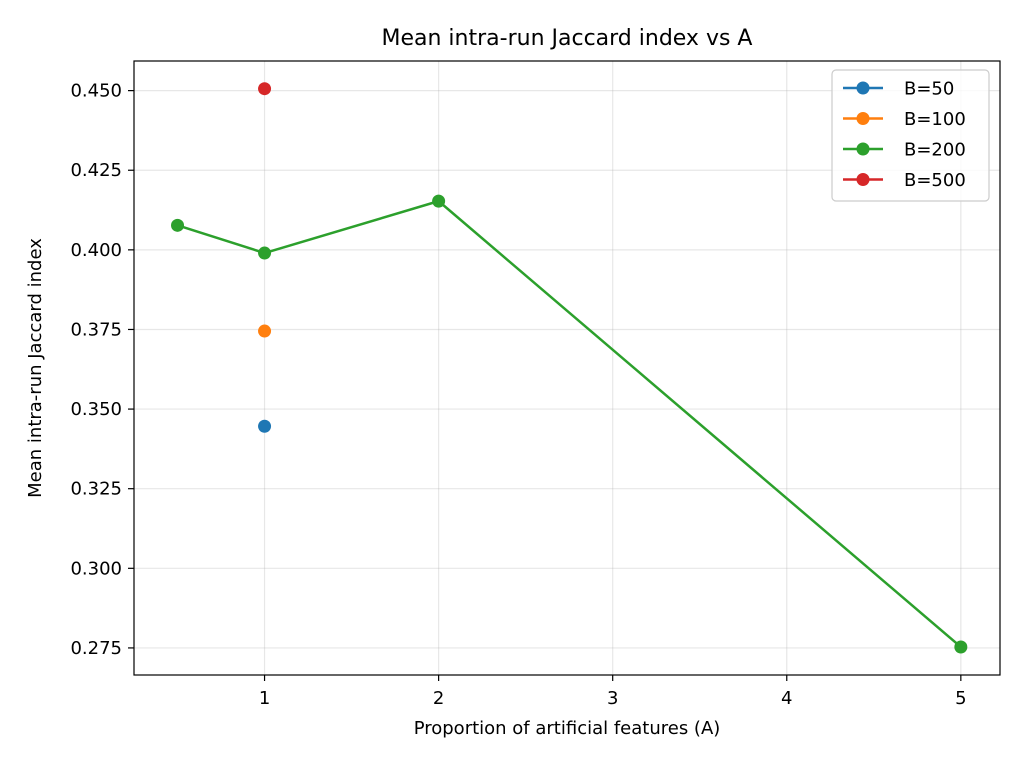 This screenshot has width=1024, height=768. What do you see at coordinates (929, 89) in the screenshot?
I see `legend-label: B=50` at bounding box center [929, 89].